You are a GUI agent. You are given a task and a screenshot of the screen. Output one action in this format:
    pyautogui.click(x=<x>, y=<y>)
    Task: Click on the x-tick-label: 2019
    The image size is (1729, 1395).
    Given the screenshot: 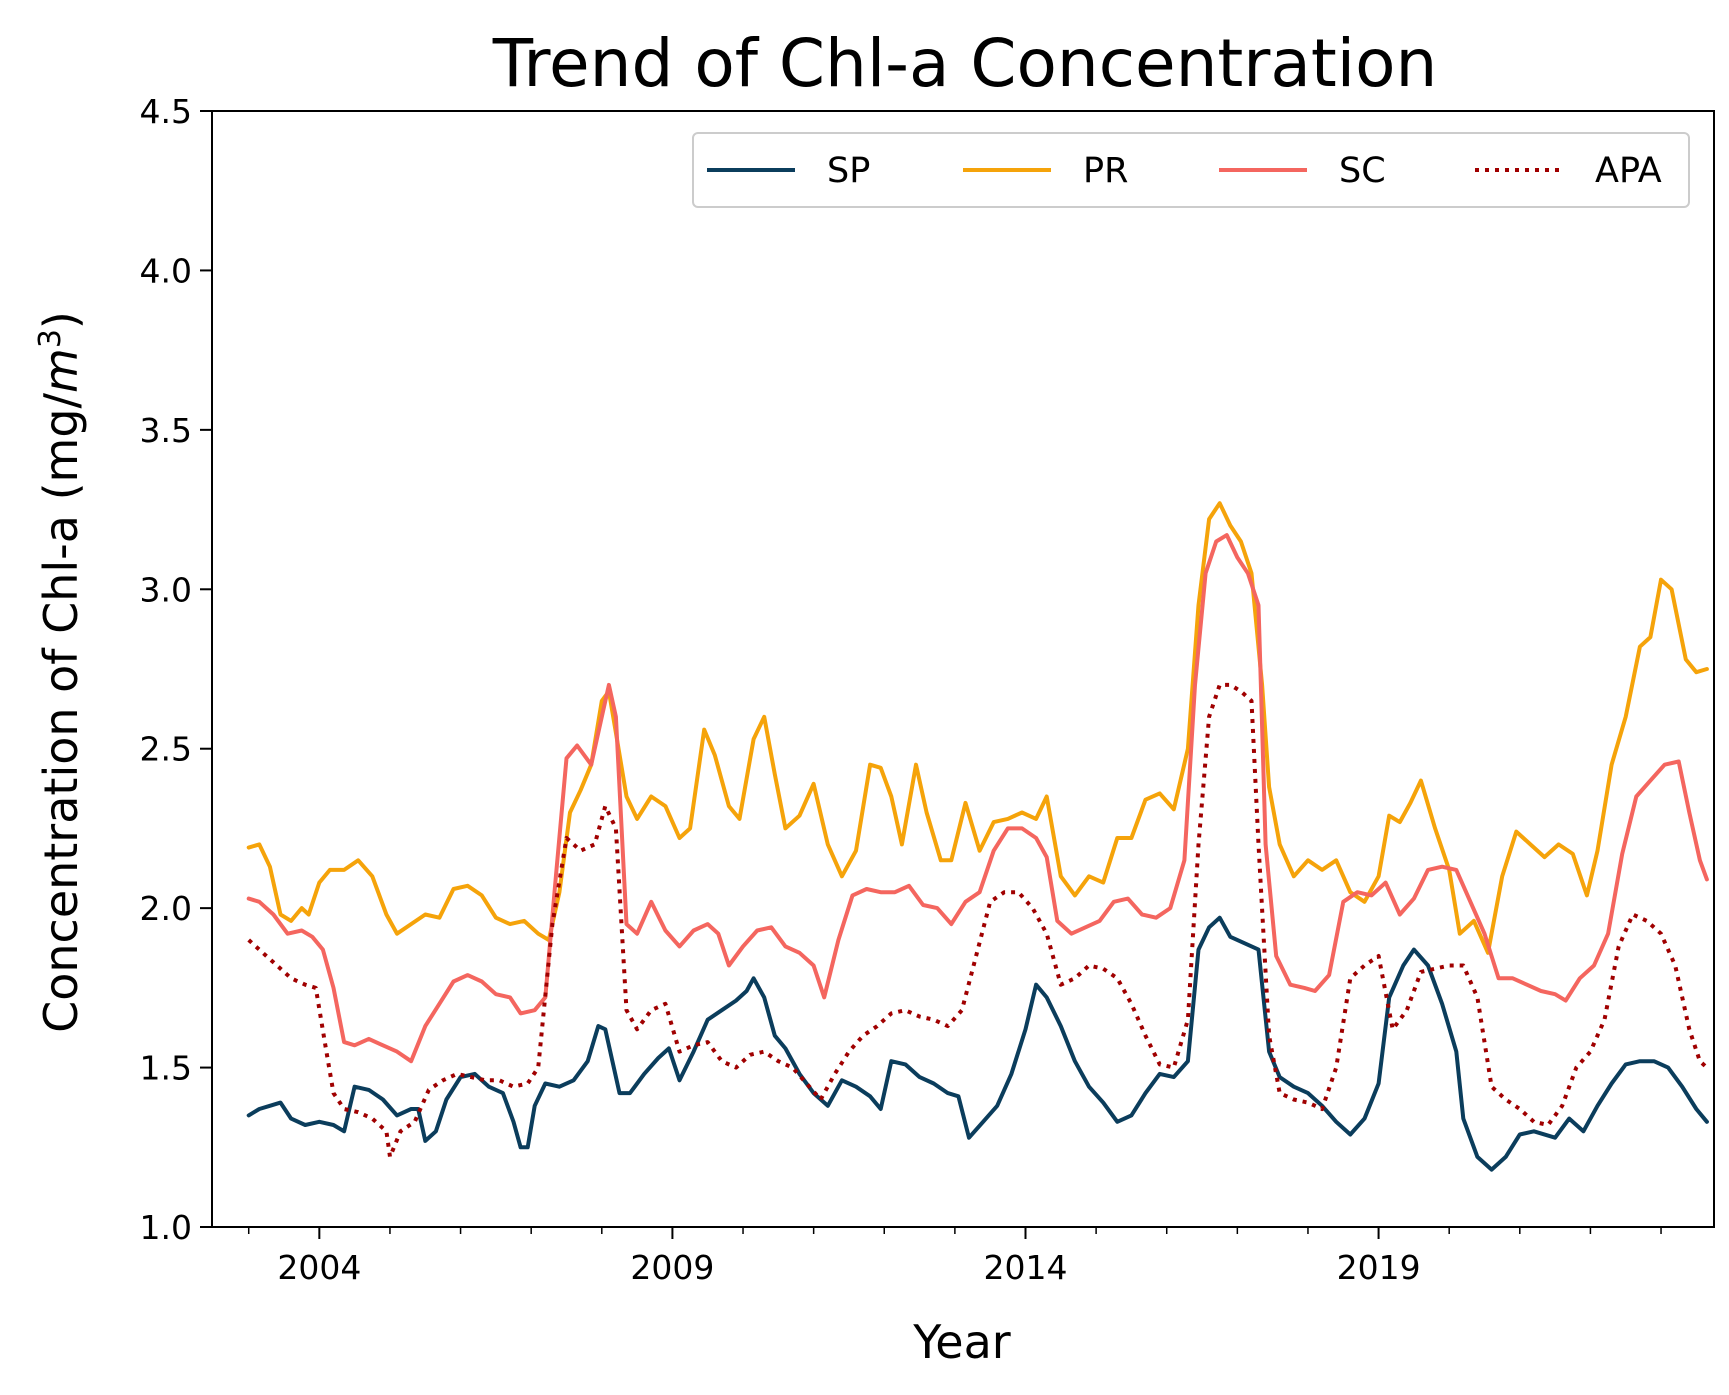 What is the action you would take?
    pyautogui.click(x=1379, y=1267)
    